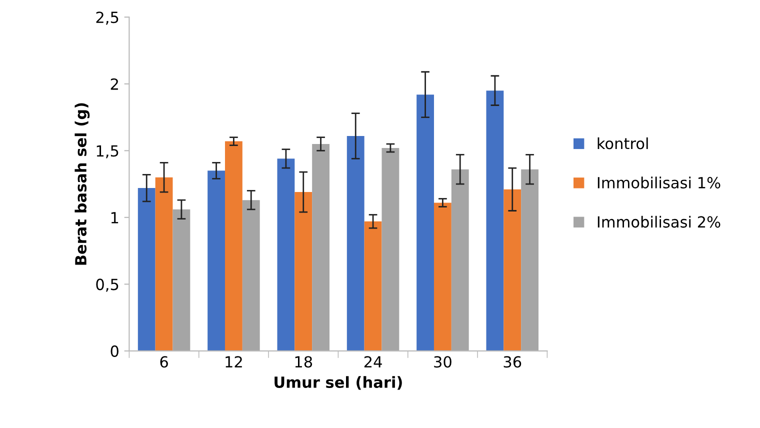  What do you see at coordinates (114, 218) in the screenshot?
I see `y-tick-label: 1` at bounding box center [114, 218].